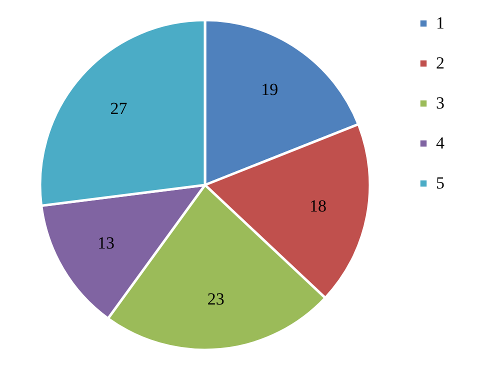 This screenshot has height=373, width=500. I want to click on data-label: 23, so click(215, 298).